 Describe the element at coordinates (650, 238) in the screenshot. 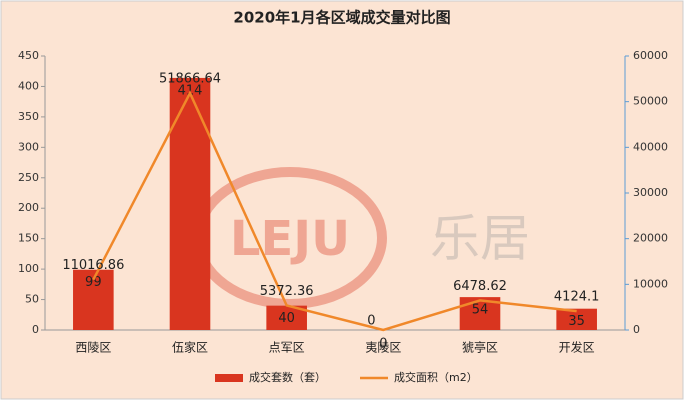

I see `y2-tick-label: 20000` at that location.